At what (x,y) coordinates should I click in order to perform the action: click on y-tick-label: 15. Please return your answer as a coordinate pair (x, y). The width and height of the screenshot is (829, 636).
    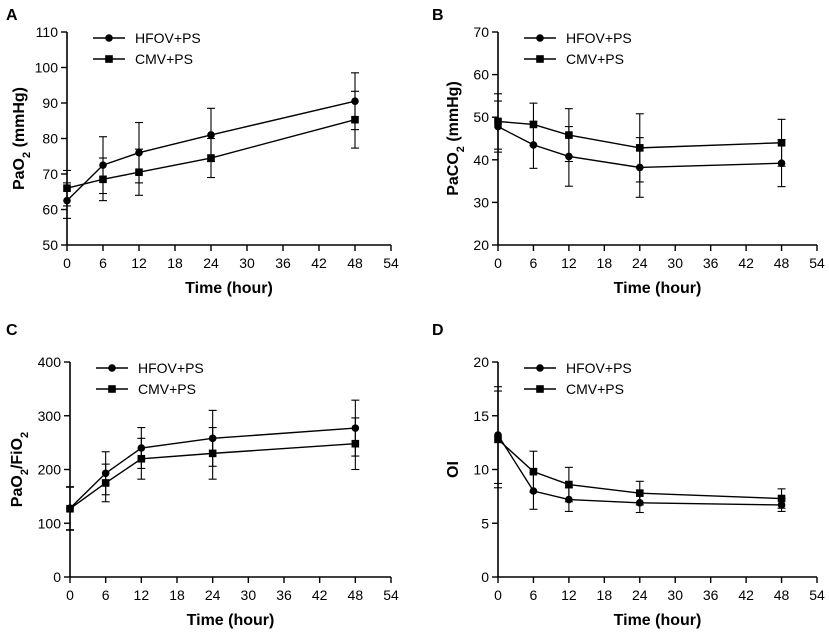
    Looking at the image, I should click on (481, 416).